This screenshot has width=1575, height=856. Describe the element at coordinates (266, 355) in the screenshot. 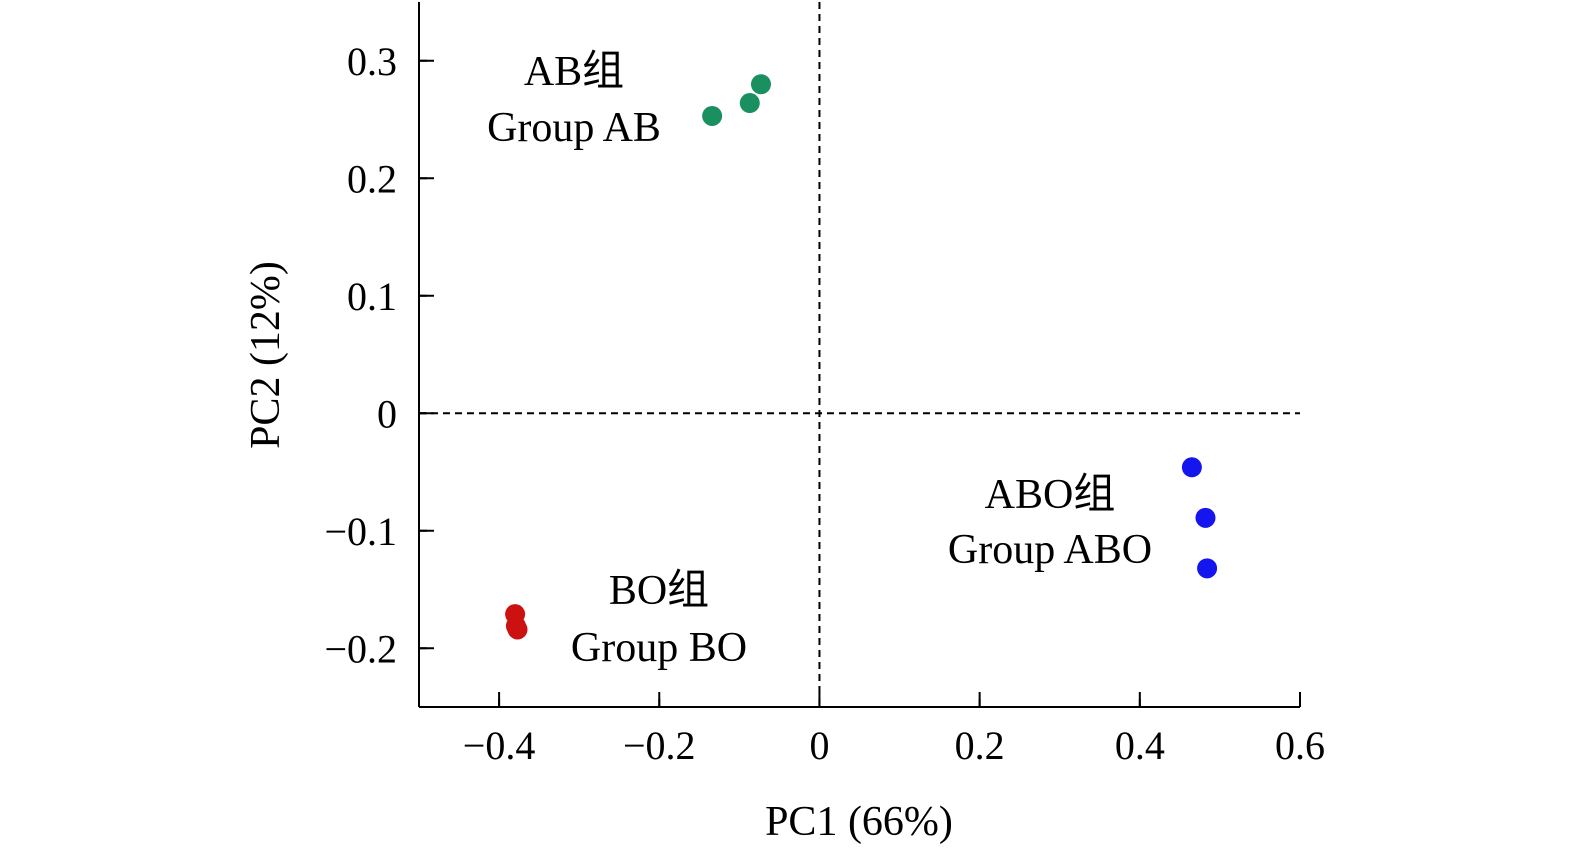

I see `y-axis-title: PC2 (12%)` at that location.